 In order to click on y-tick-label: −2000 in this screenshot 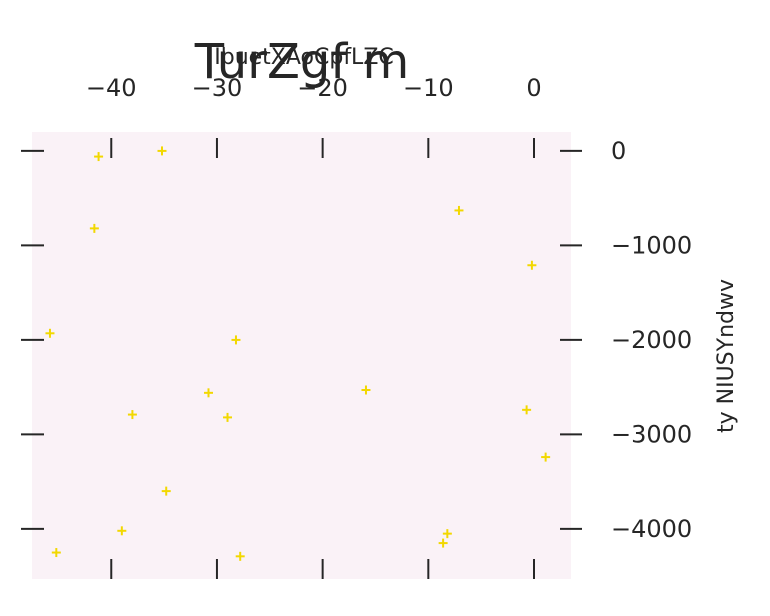, I will do `click(651, 340)`.